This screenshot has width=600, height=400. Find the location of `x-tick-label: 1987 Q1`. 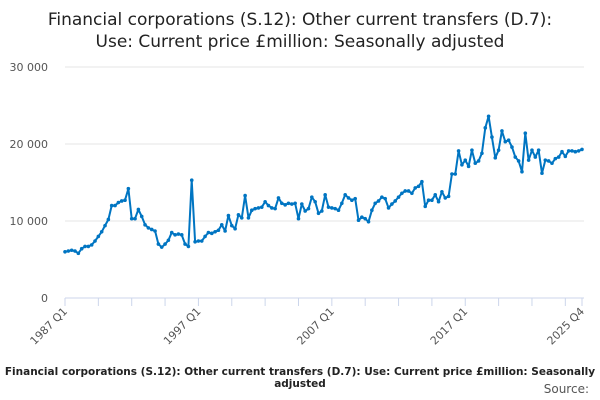

x-tick-label: 1987 Q1 is located at coordinates (49, 326).